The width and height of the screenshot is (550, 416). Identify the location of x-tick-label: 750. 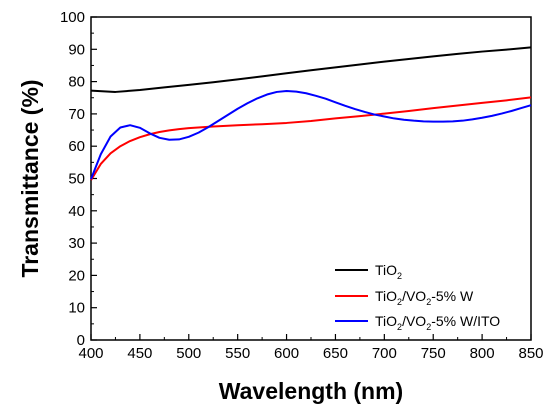
(433, 353).